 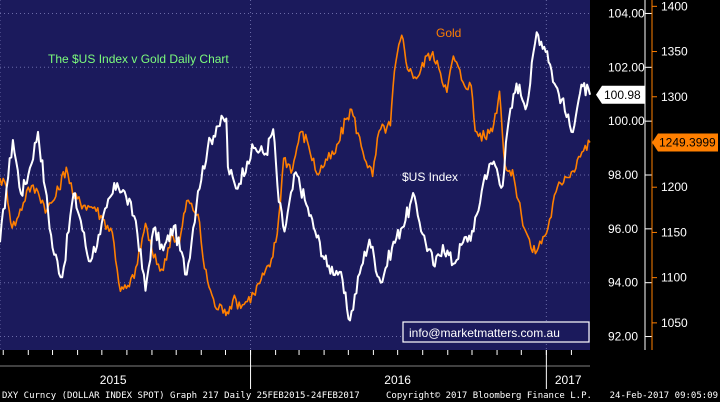 What do you see at coordinates (674, 323) in the screenshot?
I see `right-axis-tick-label: 1050` at bounding box center [674, 323].